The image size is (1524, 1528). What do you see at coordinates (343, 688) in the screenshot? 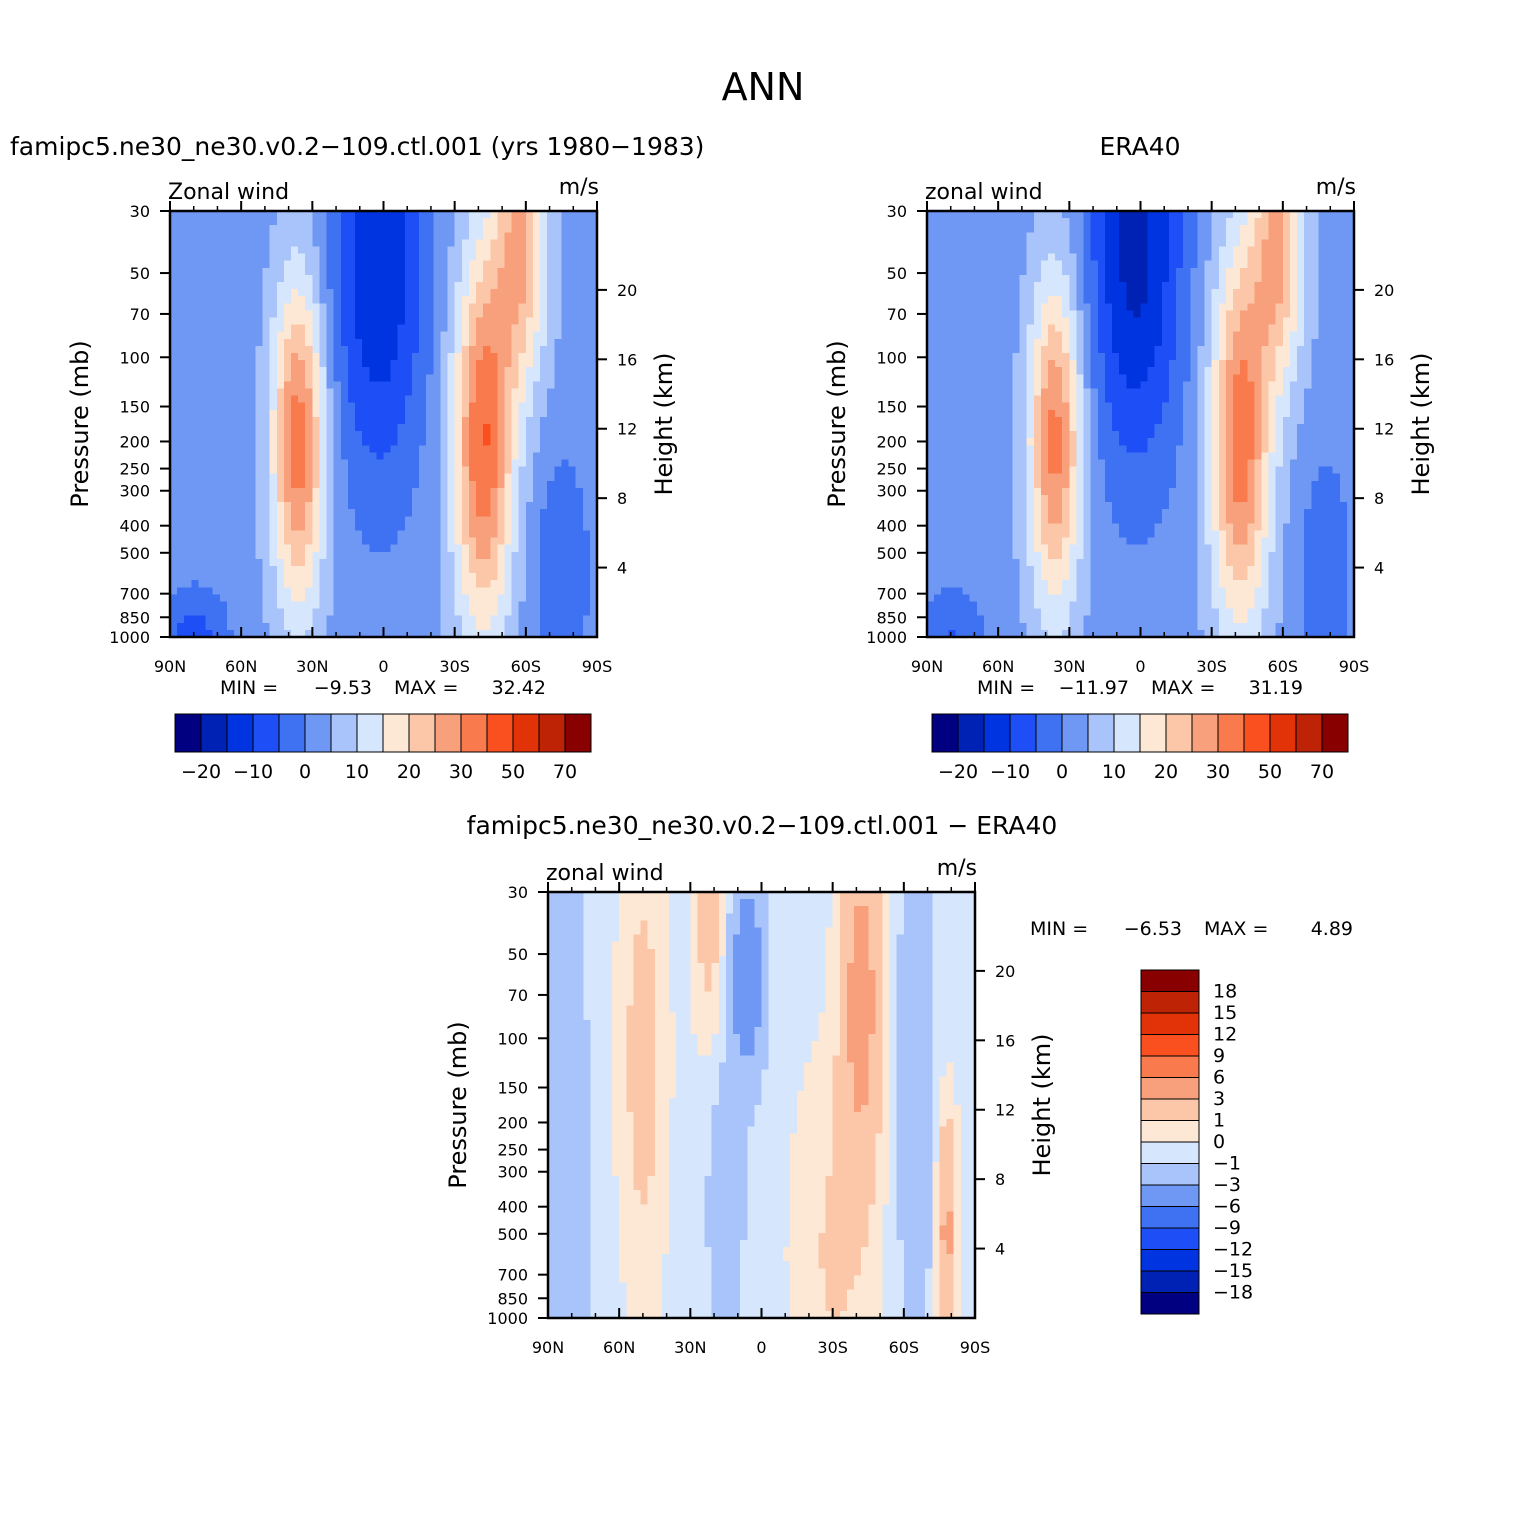
I see `min-value: −9.53` at bounding box center [343, 688].